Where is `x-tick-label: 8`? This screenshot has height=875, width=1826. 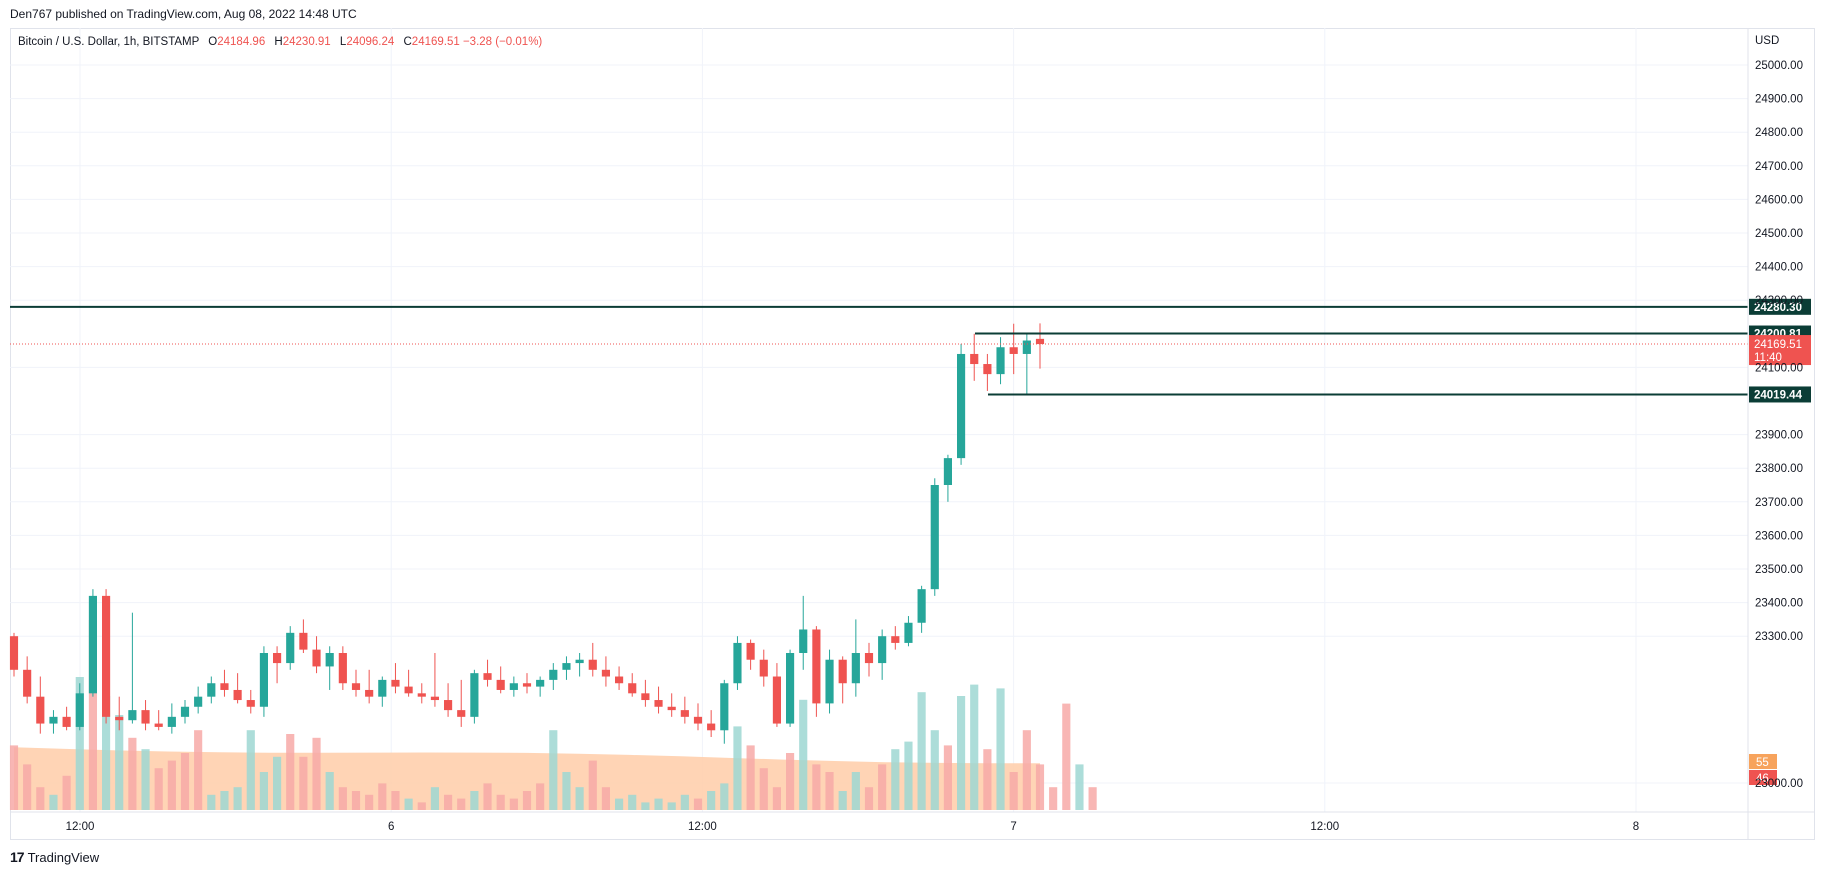
x-tick-label: 8 is located at coordinates (1636, 827).